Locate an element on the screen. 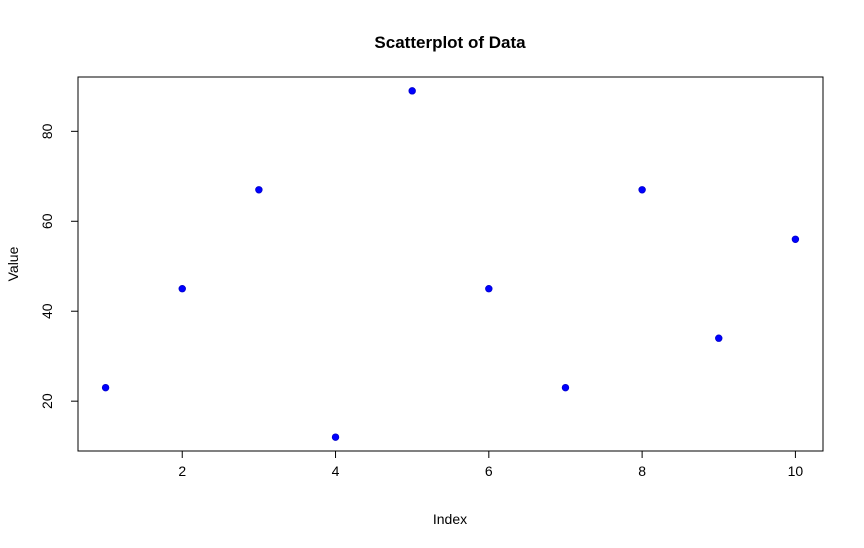 This screenshot has width=864, height=548. y-tick-label: 40 is located at coordinates (47, 311).